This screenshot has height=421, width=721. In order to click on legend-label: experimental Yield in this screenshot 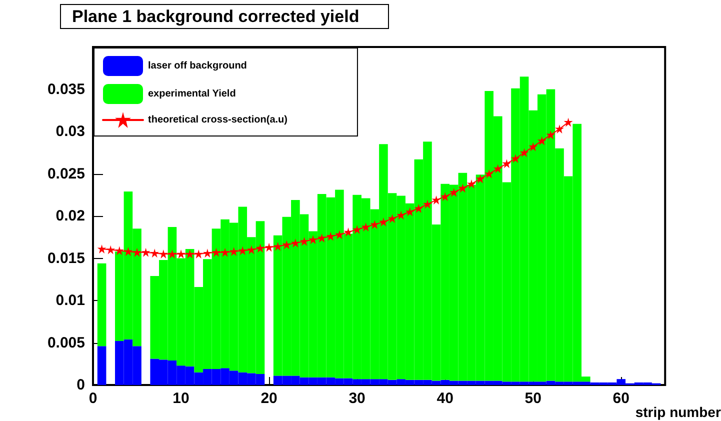, I will do `click(192, 94)`.